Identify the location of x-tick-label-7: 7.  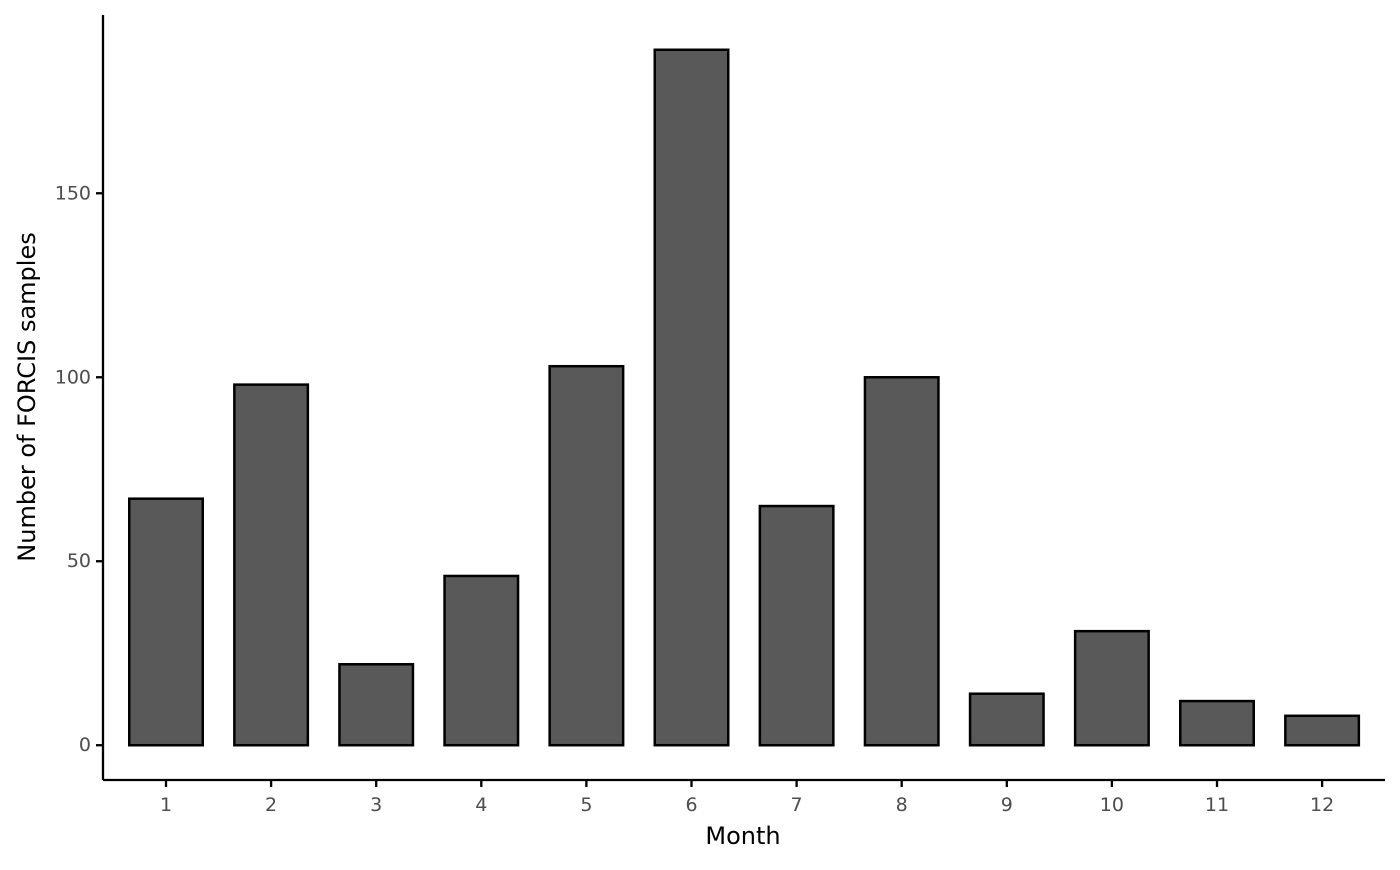
(797, 805).